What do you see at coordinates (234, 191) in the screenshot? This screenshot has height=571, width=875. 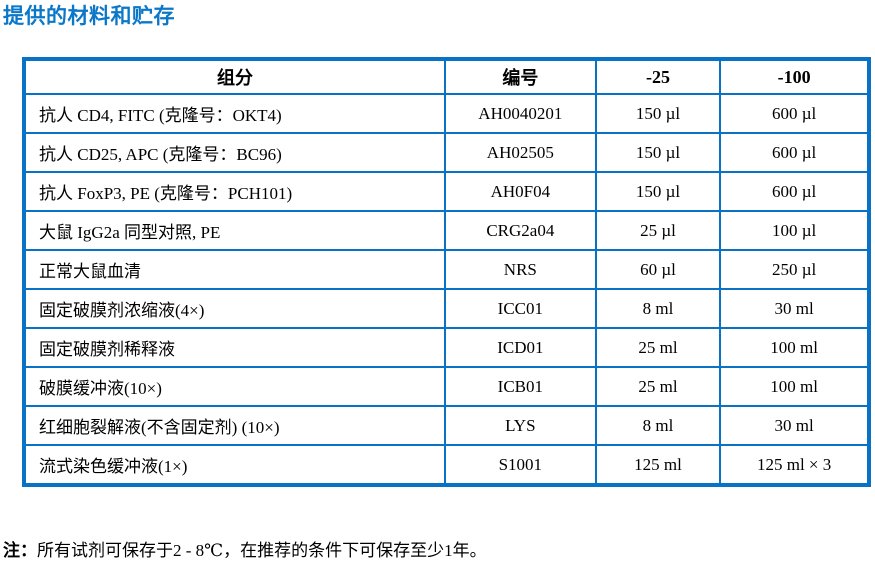 I see `cell-col-component: 抗人 FoxP3, PE (克隆号：PCH101)` at bounding box center [234, 191].